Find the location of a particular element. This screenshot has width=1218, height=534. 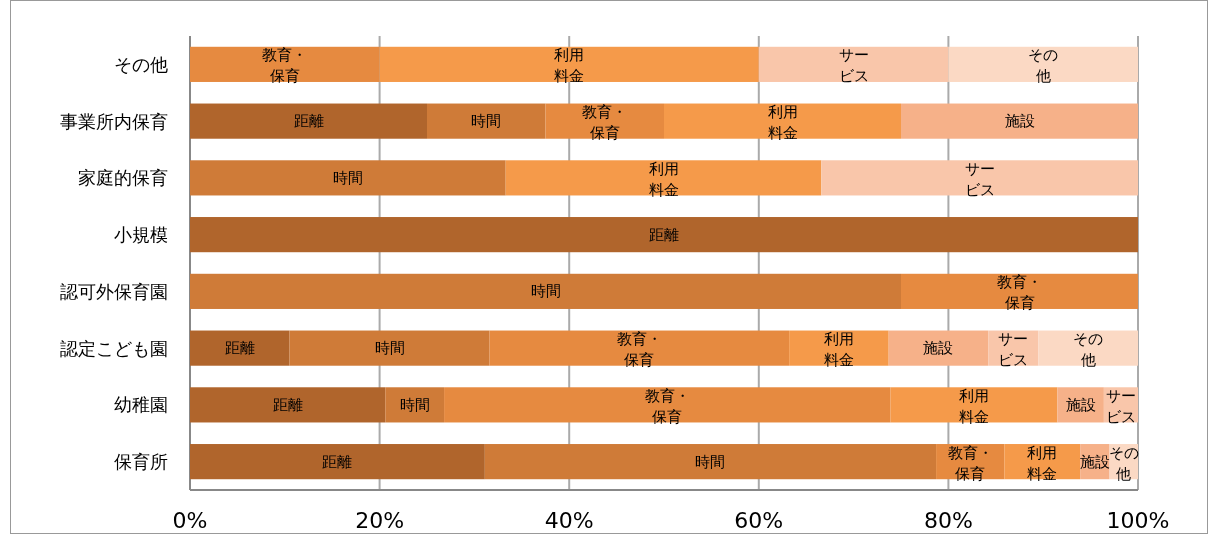

x-tick-label: 20% is located at coordinates (380, 520).